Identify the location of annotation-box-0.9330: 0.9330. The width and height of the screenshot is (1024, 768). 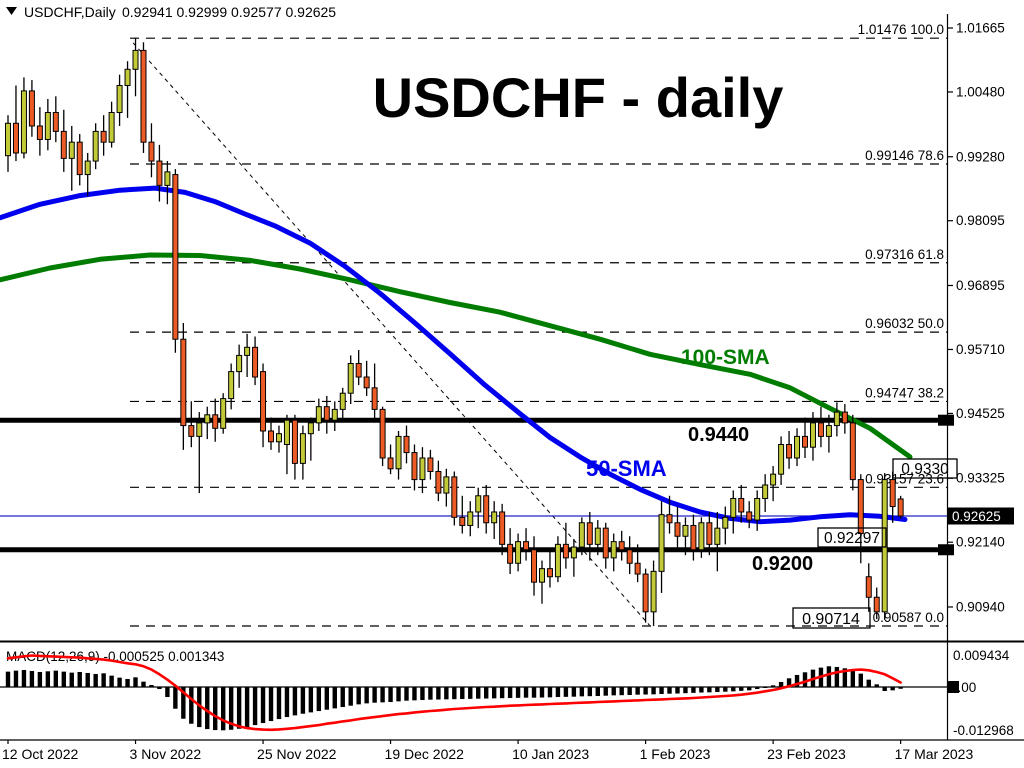
(925, 468).